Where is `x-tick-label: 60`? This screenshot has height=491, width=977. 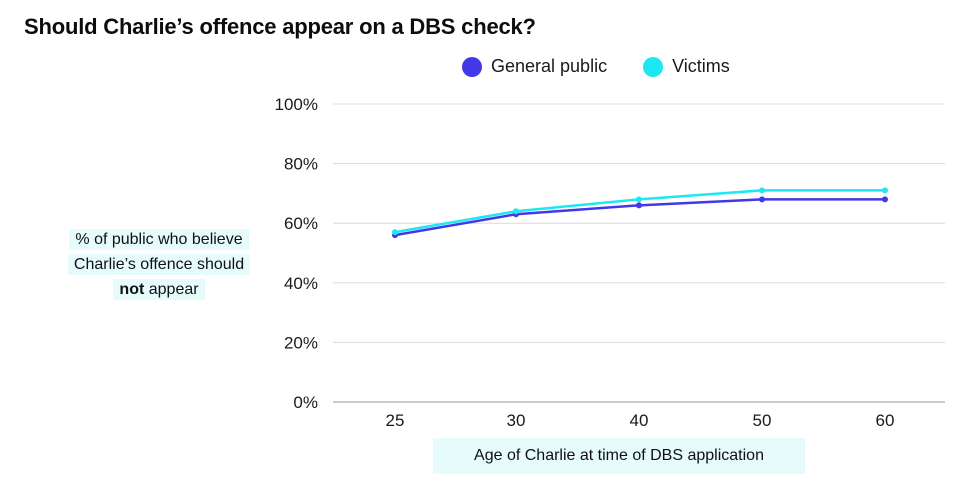 x-tick-label: 60 is located at coordinates (885, 420).